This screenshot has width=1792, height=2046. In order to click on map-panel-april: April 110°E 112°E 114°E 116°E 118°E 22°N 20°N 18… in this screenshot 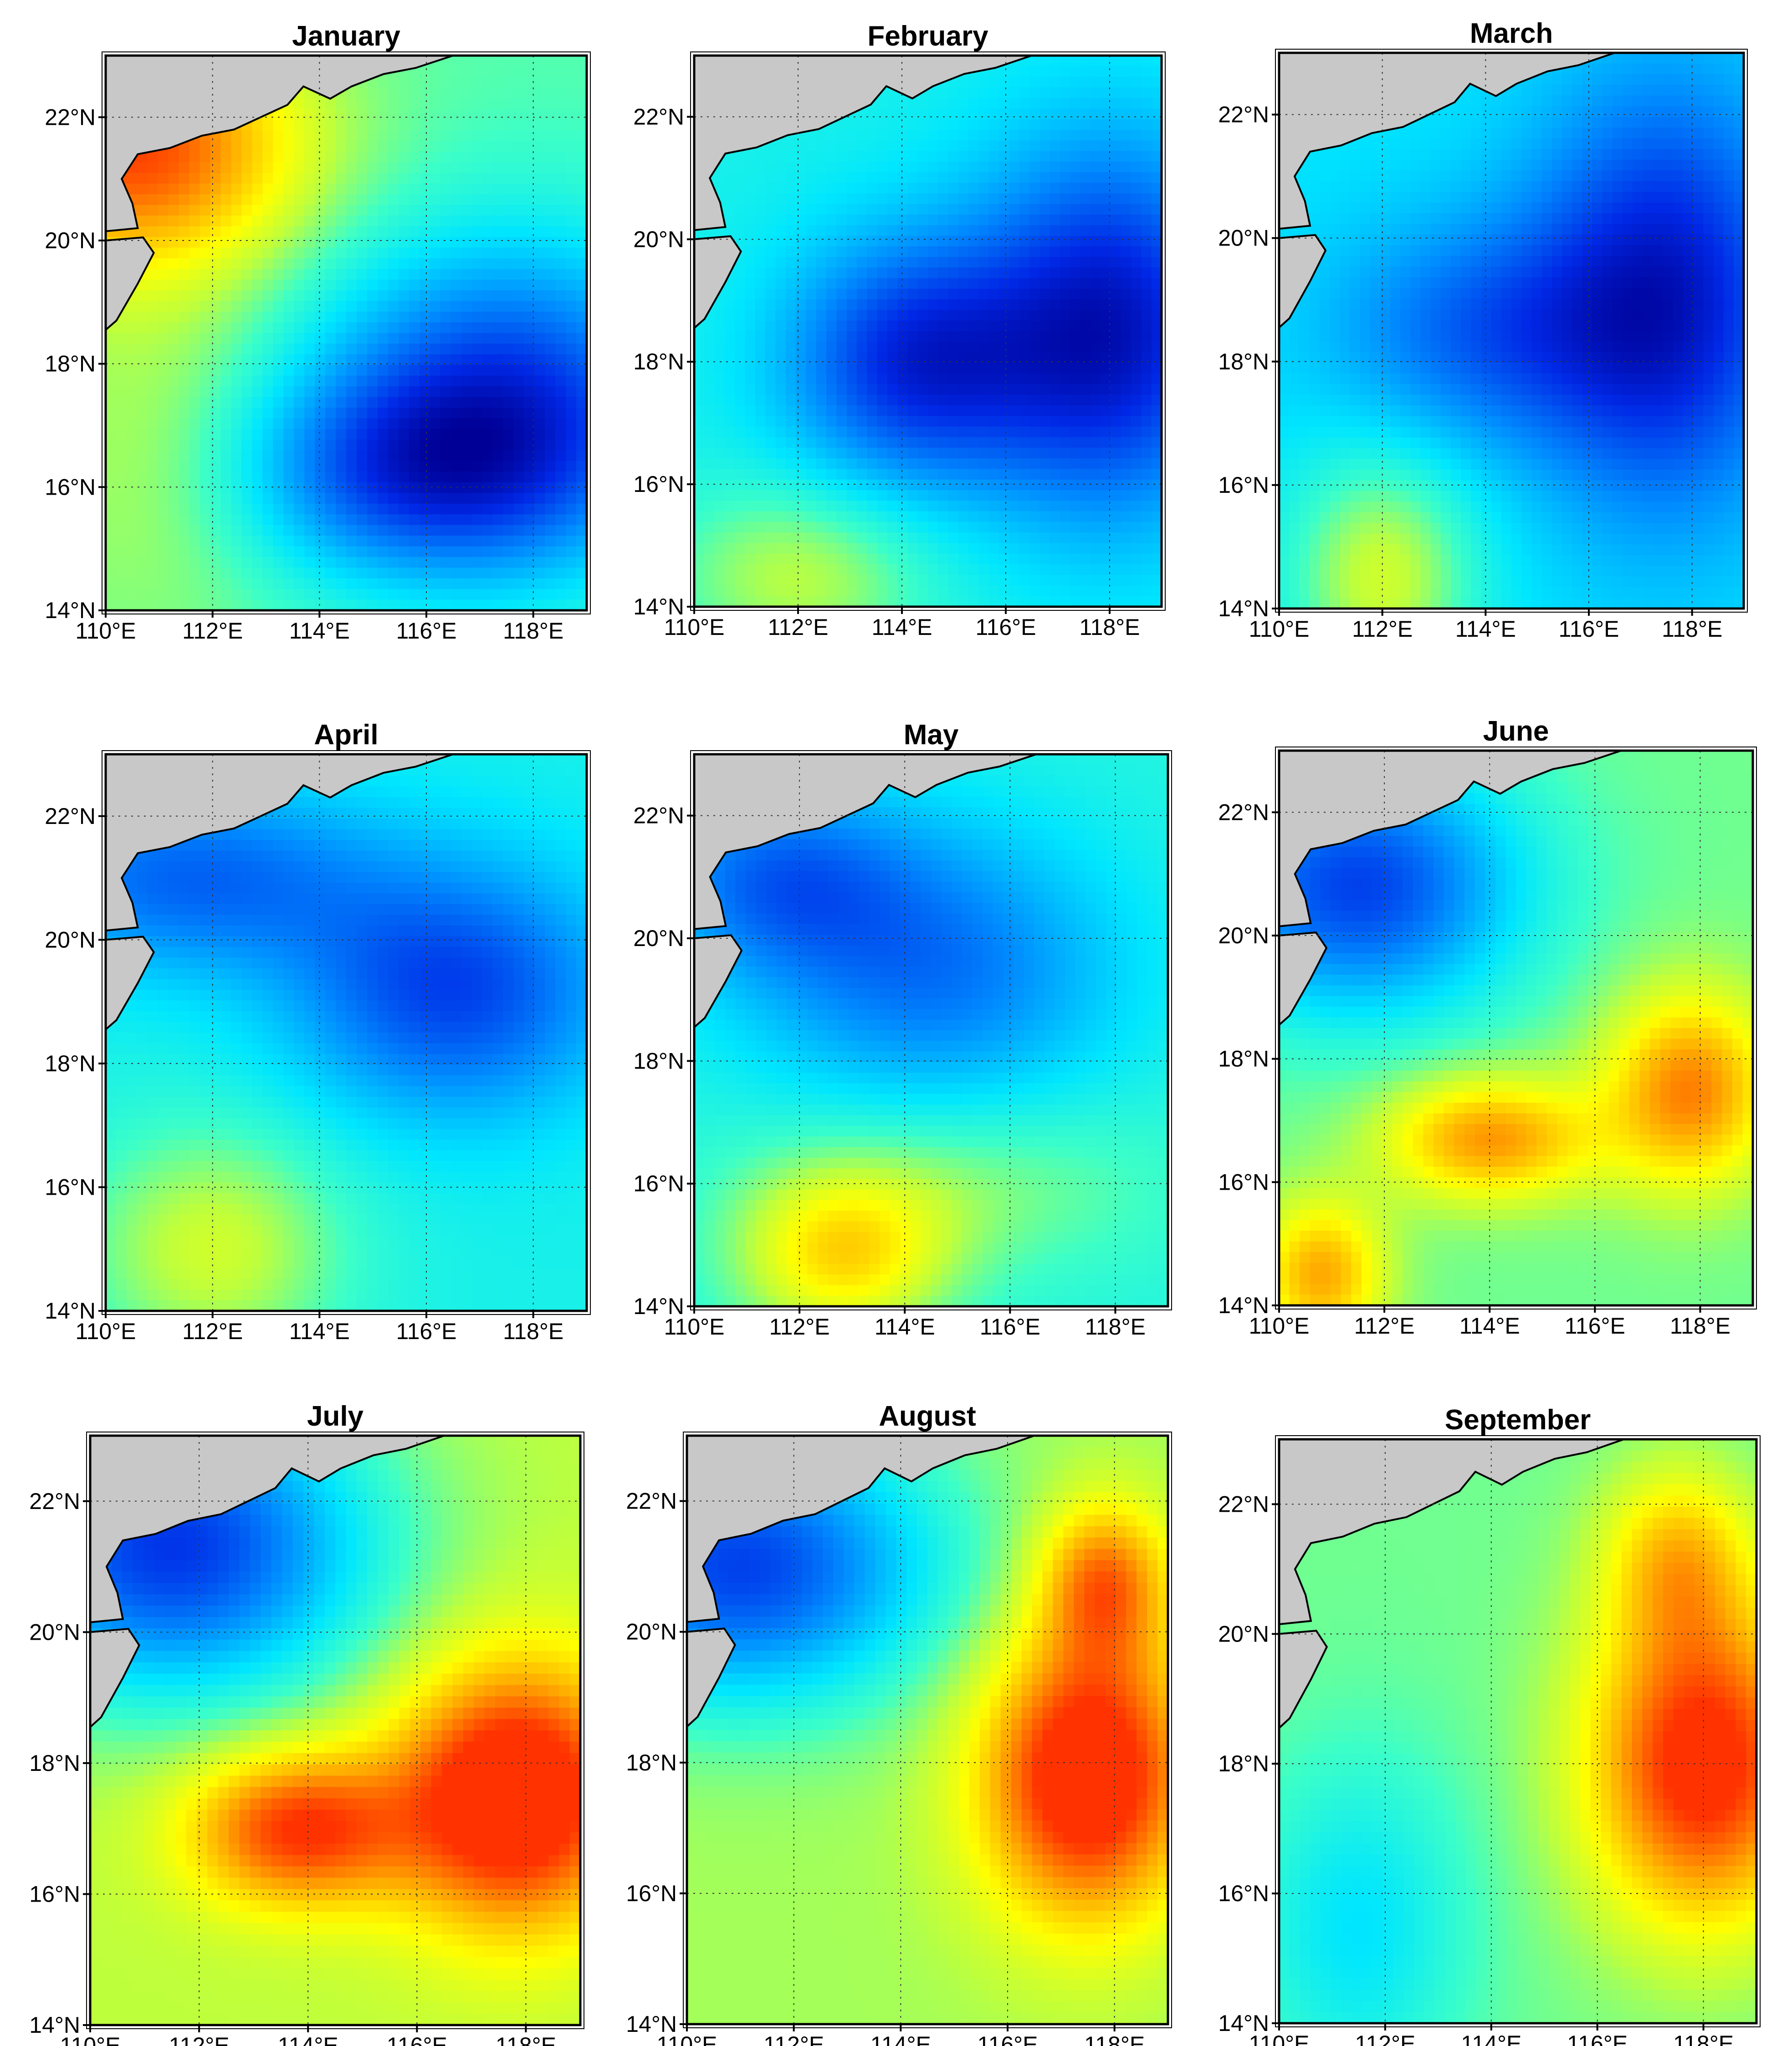, I will do `click(318, 1031)`.